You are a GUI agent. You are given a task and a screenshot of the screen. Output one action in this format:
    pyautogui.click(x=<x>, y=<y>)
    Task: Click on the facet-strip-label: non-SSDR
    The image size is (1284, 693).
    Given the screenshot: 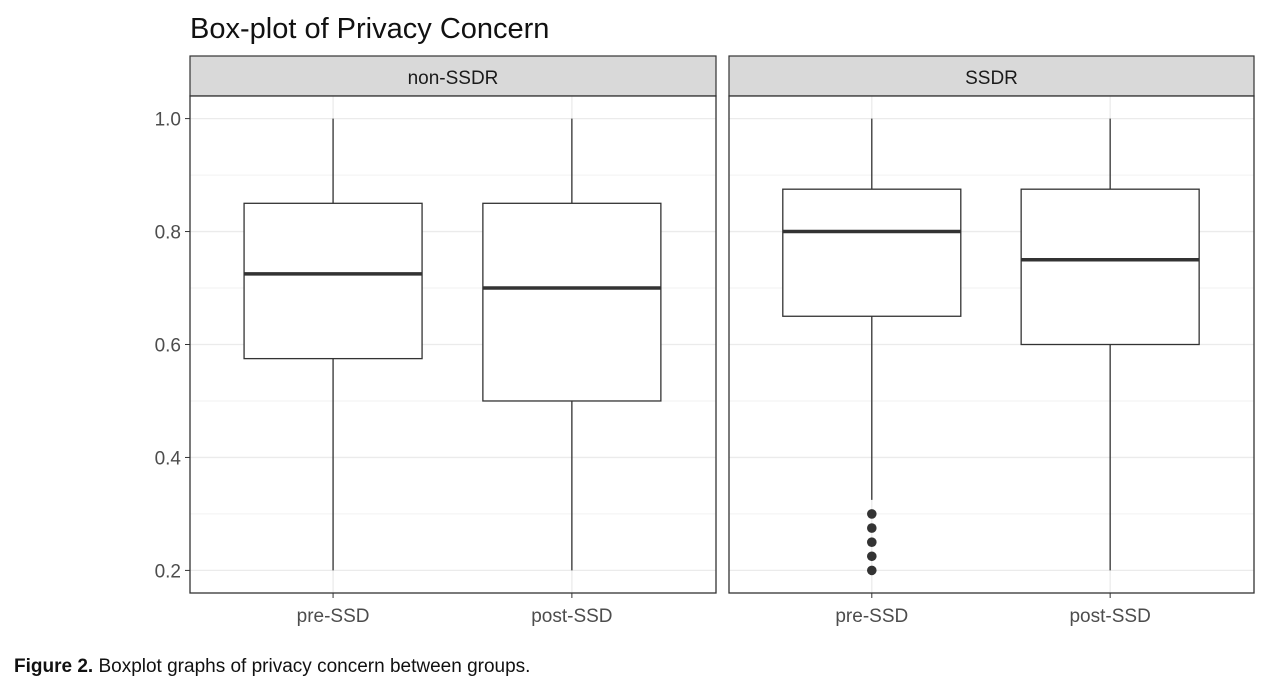 What is the action you would take?
    pyautogui.click(x=453, y=78)
    